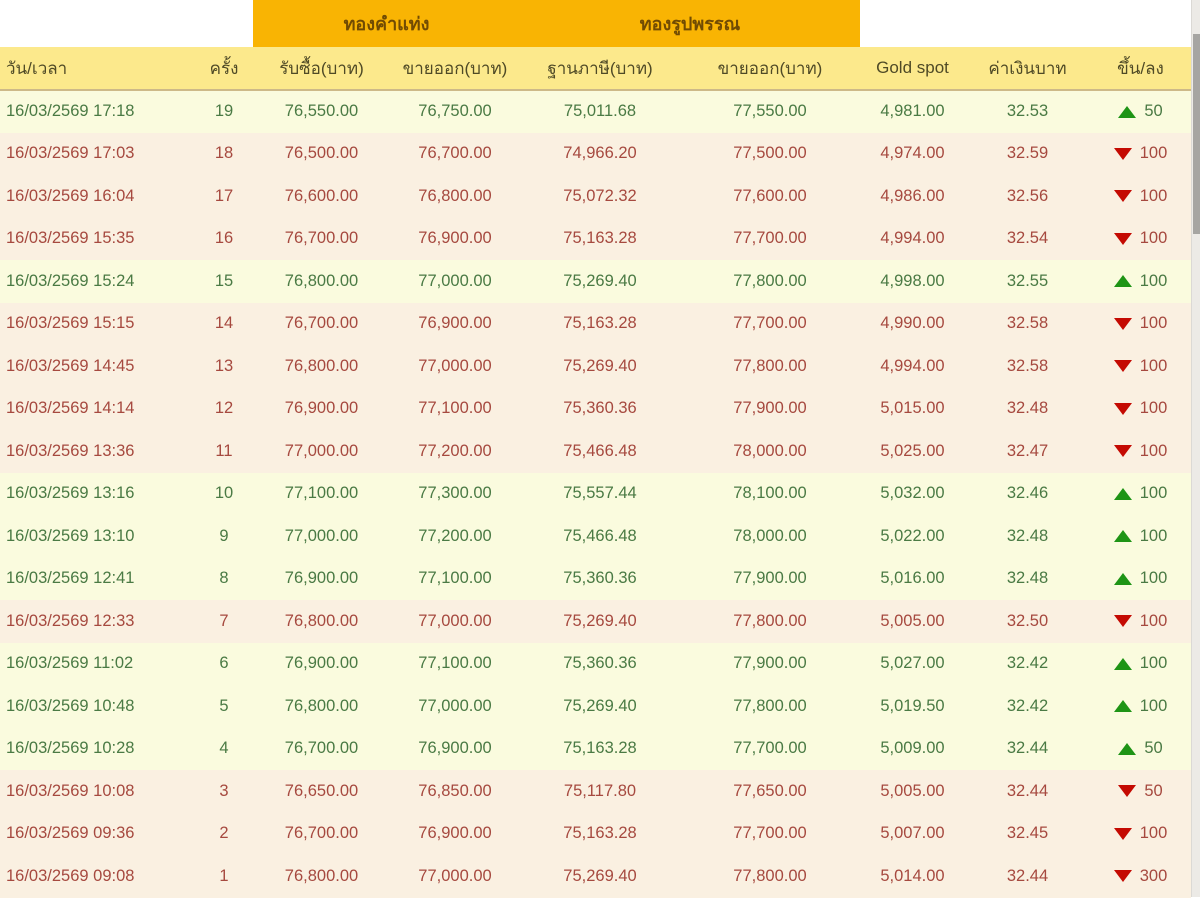 This screenshot has width=1200, height=898. I want to click on cell-datetime: 16/03/2569 15:35, so click(97, 238).